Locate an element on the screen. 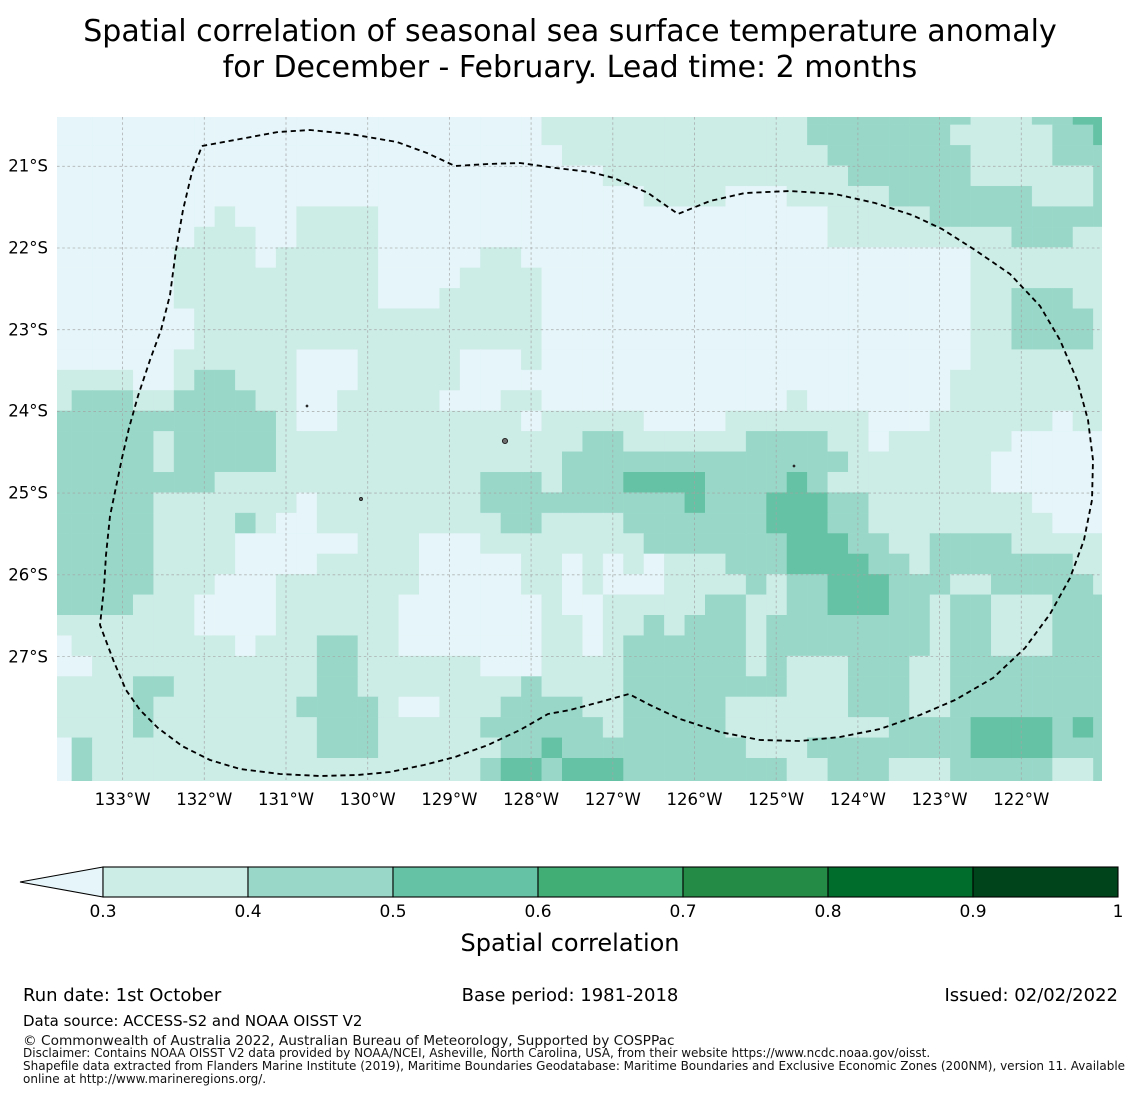 This screenshot has height=1095, width=1140. shapefile-credit-line2: online at http://www.marineregions.org/. is located at coordinates (145, 1079).